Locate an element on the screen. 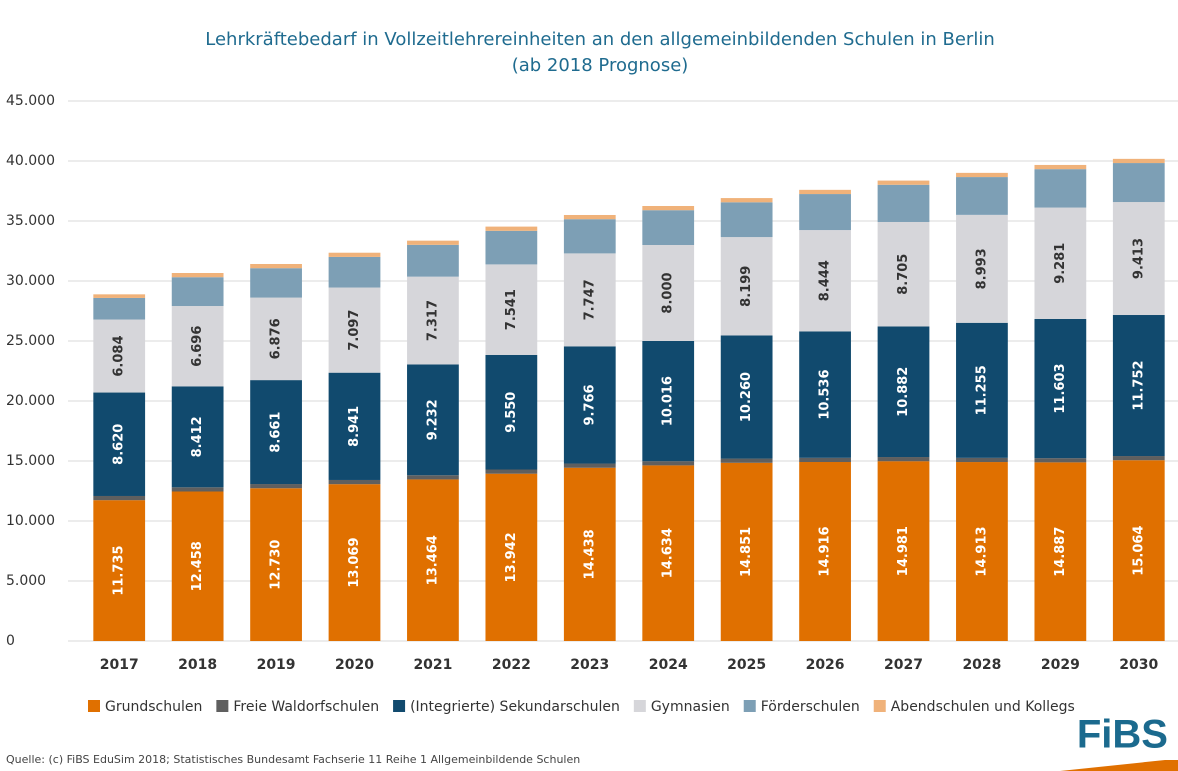 Image resolution: width=1178 pixels, height=771 pixels. value-label: 9.413 is located at coordinates (1138, 258).